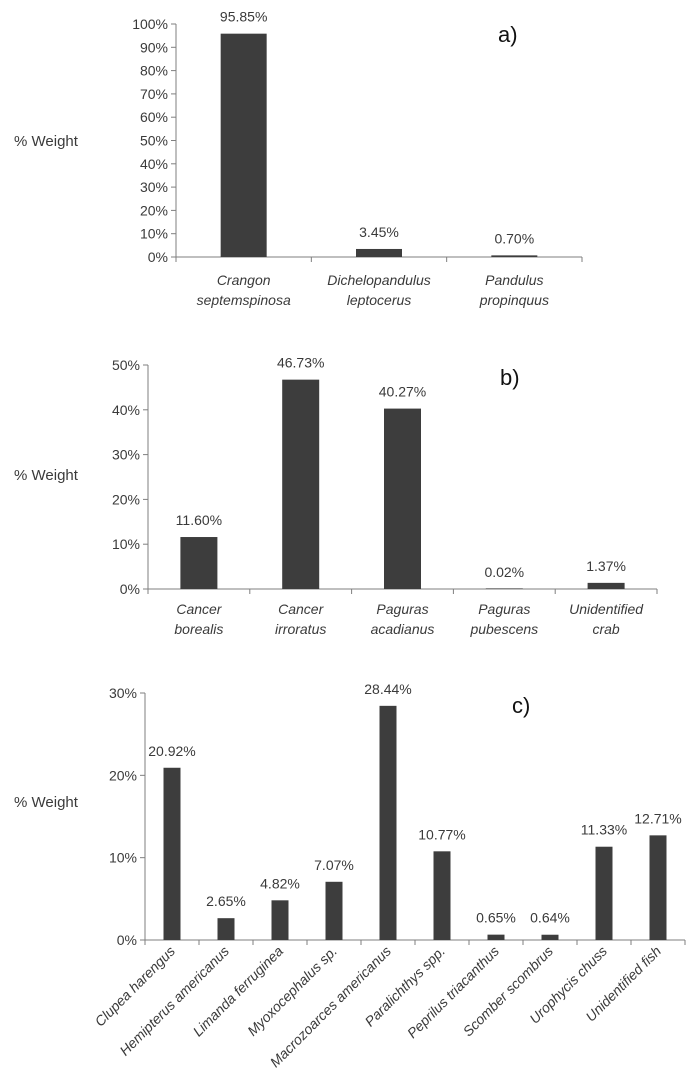 The height and width of the screenshot is (1091, 692). I want to click on category-label: Unidentified, so click(606, 609).